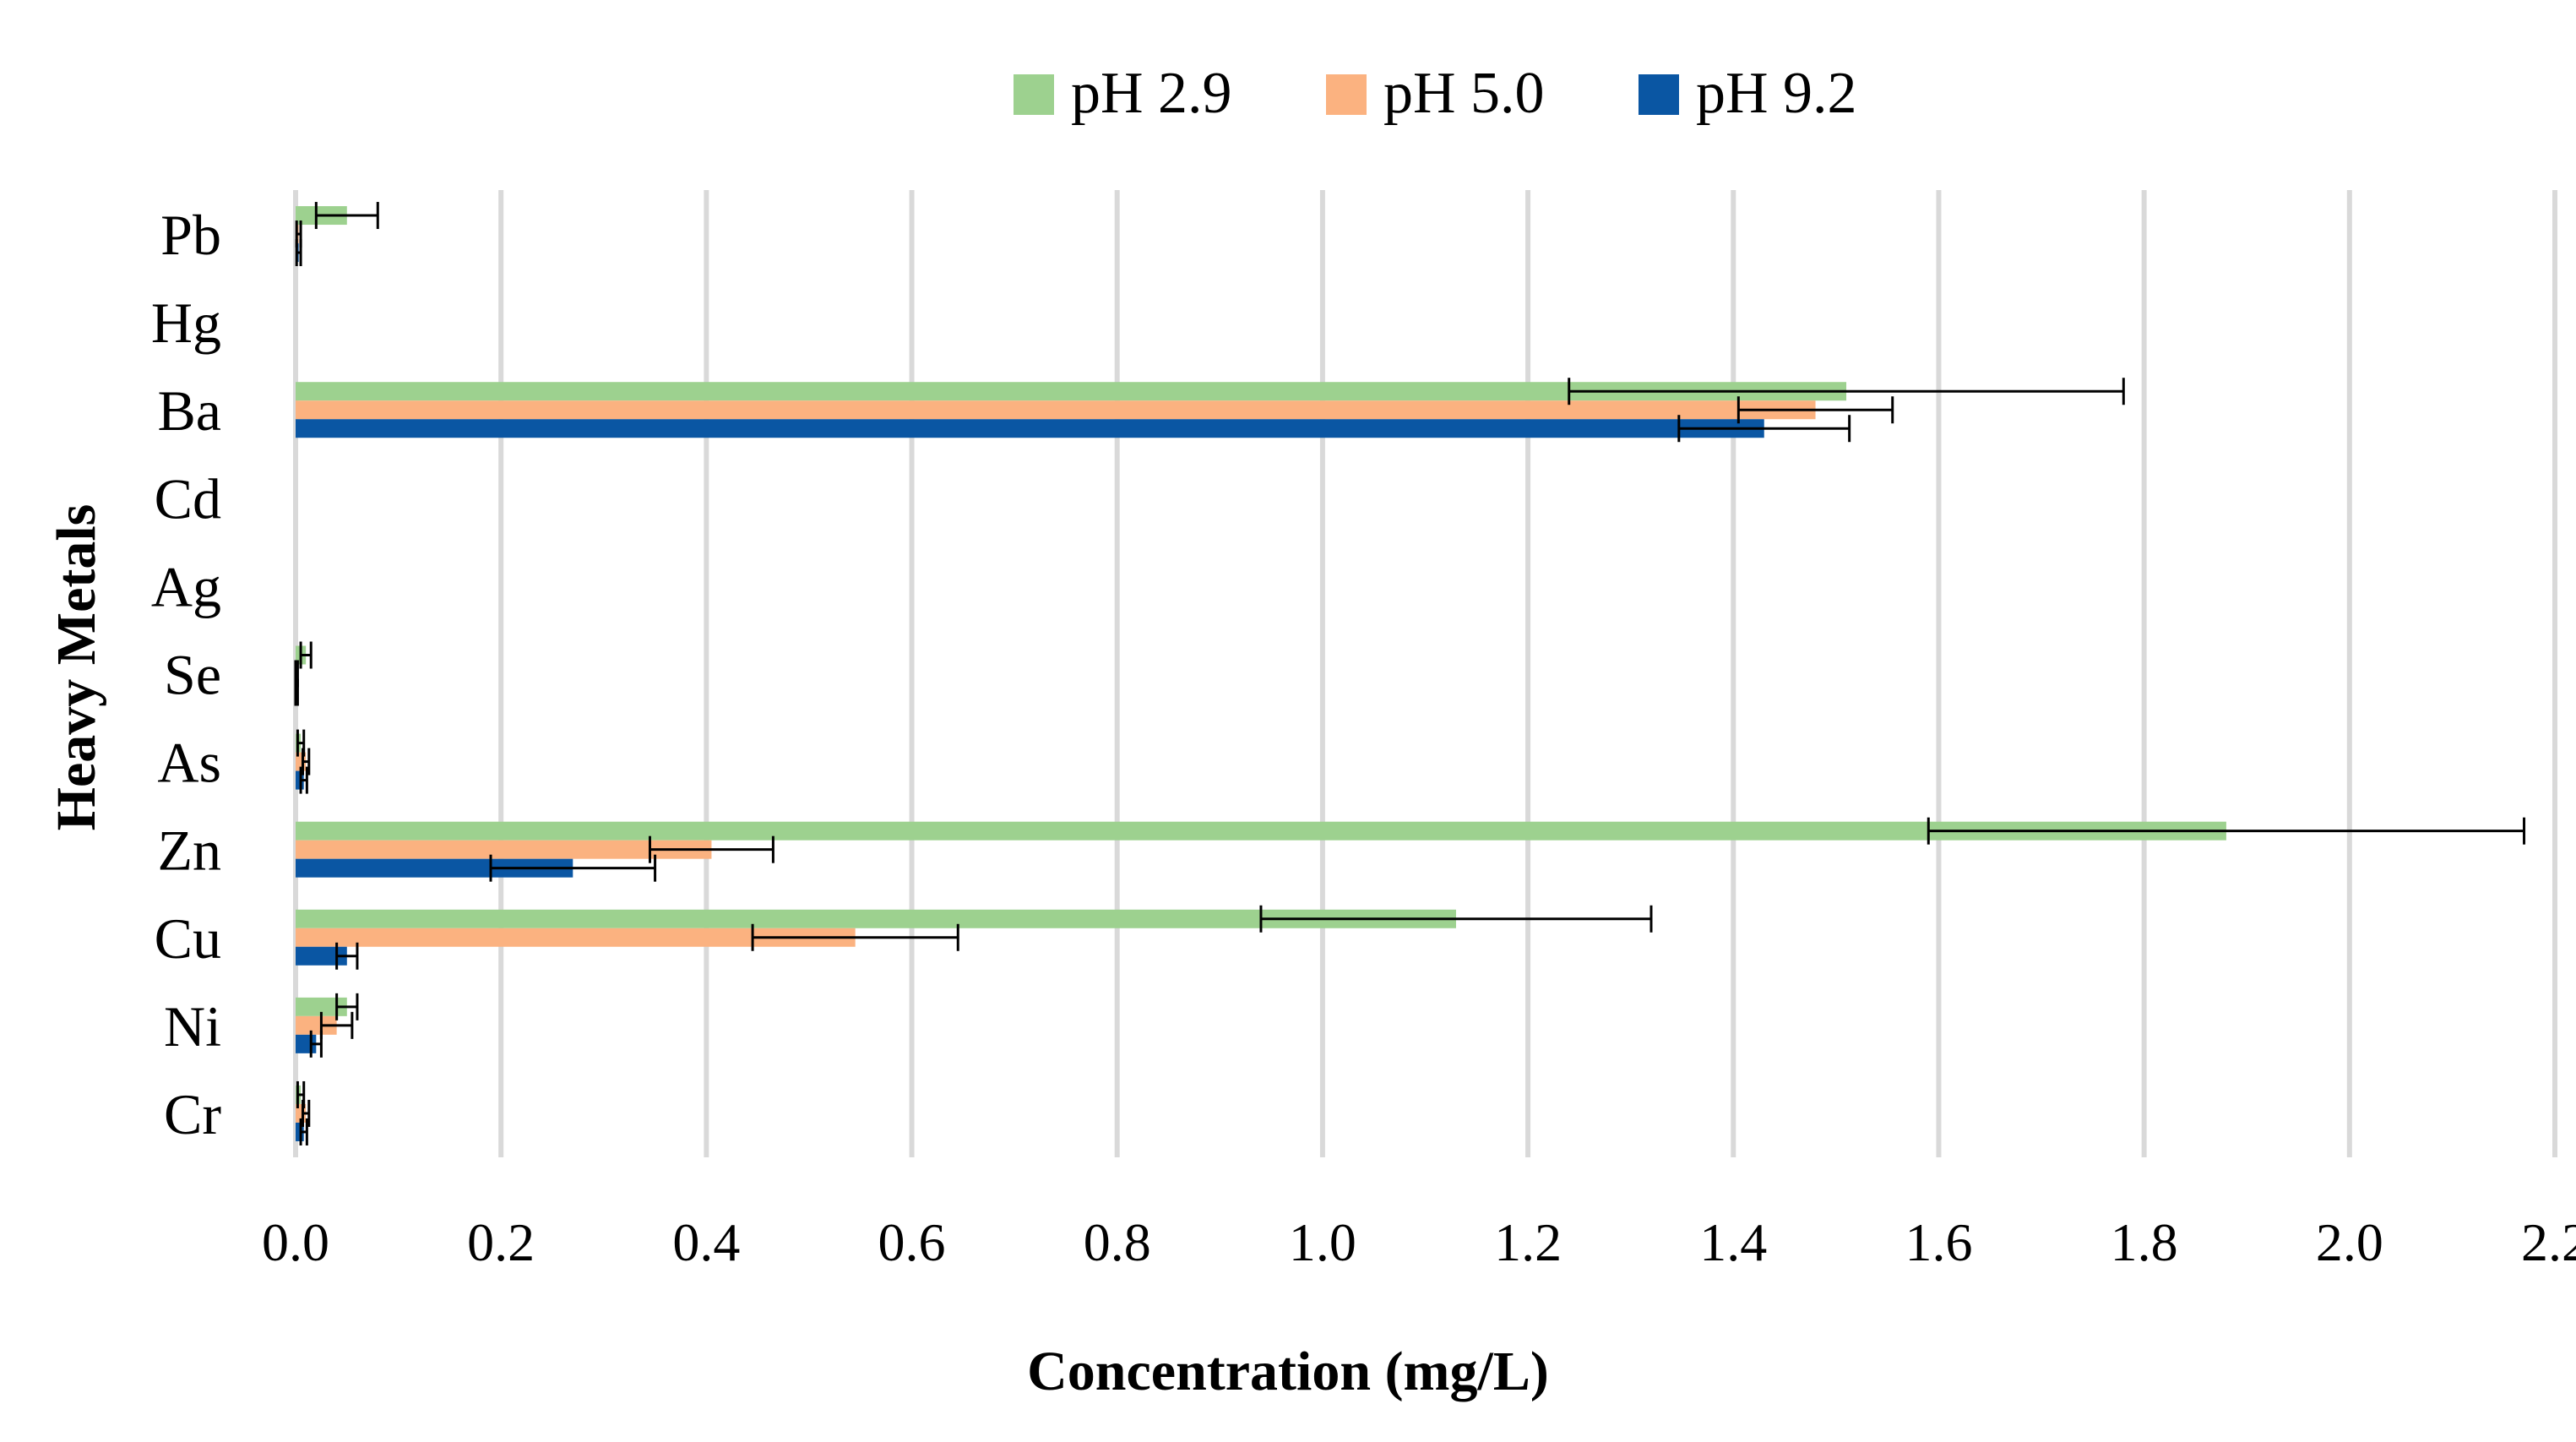  What do you see at coordinates (1322, 1242) in the screenshot?
I see `x-tick-label: 1.0` at bounding box center [1322, 1242].